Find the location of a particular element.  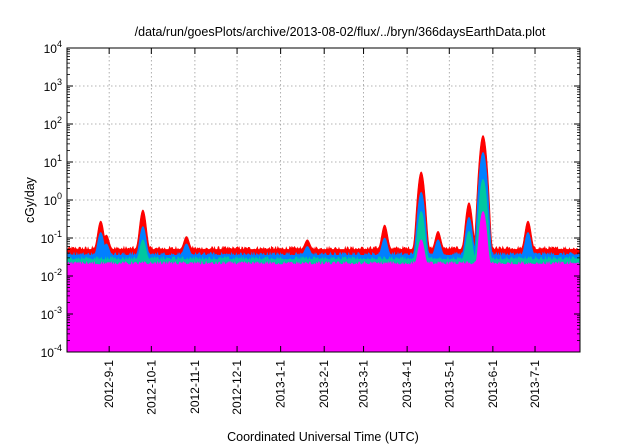

y-tick-label: 10³ is located at coordinates (53, 85).